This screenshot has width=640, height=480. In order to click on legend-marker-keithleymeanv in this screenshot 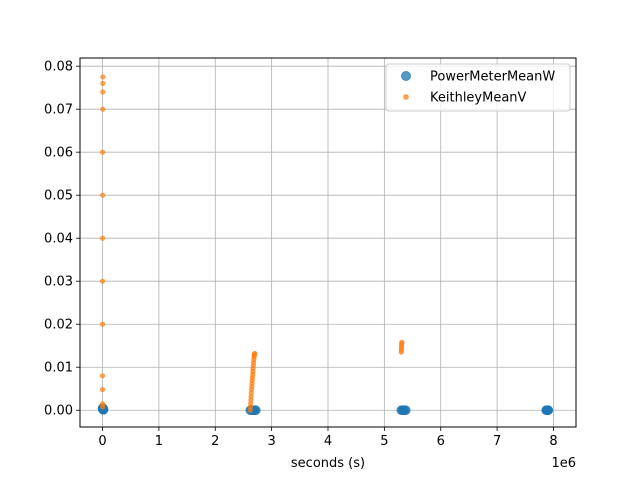, I will do `click(406, 97)`.